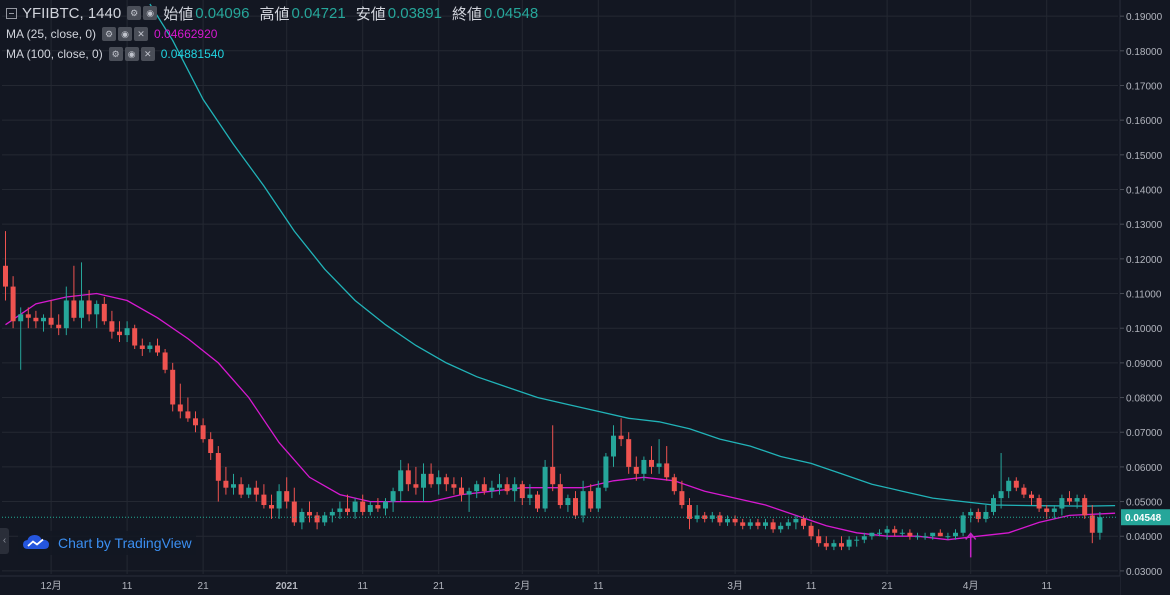 The width and height of the screenshot is (1170, 595). Describe the element at coordinates (414, 13) in the screenshot. I see `low-value: 0.03891` at that location.